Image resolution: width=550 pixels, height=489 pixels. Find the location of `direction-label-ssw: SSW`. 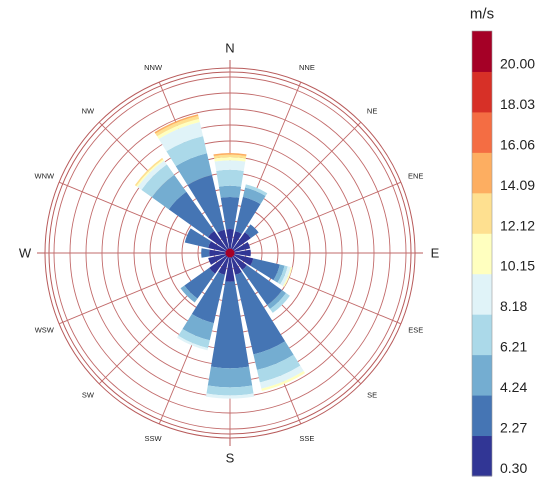

direction-label-ssw: SSW is located at coordinates (154, 438).